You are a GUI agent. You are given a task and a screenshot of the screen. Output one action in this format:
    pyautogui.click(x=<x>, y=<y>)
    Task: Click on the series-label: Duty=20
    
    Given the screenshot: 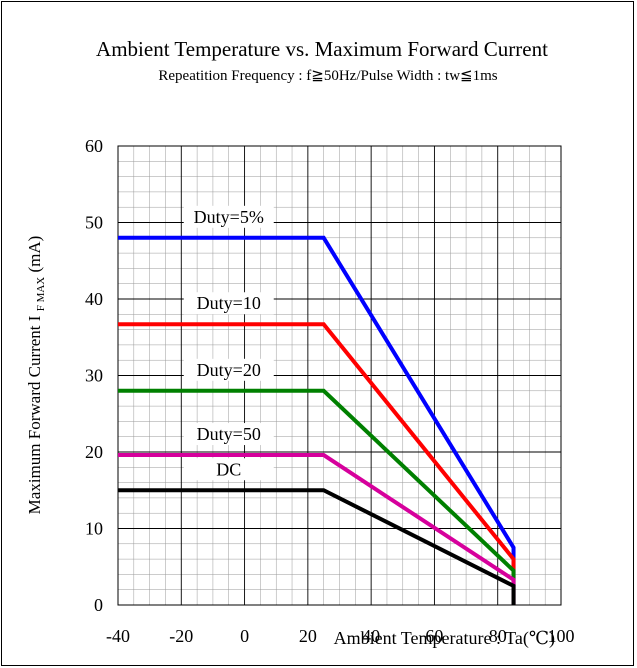 What is the action you would take?
    pyautogui.click(x=229, y=370)
    